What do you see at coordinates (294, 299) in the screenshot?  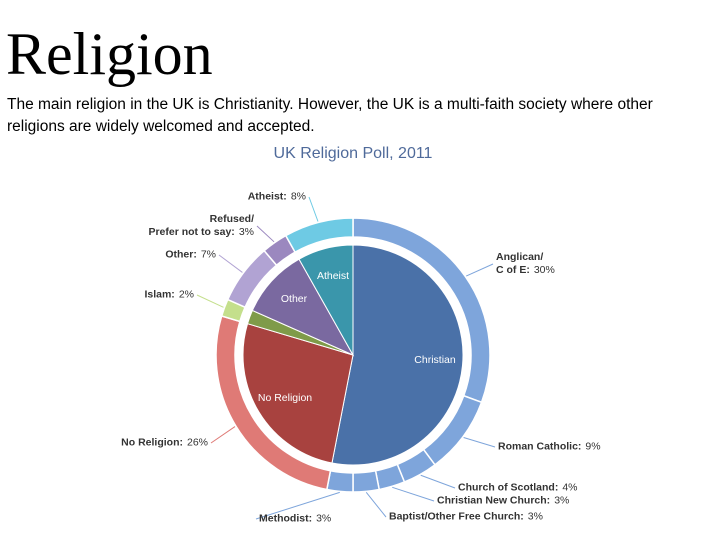 I see `slice-label: Other` at bounding box center [294, 299].